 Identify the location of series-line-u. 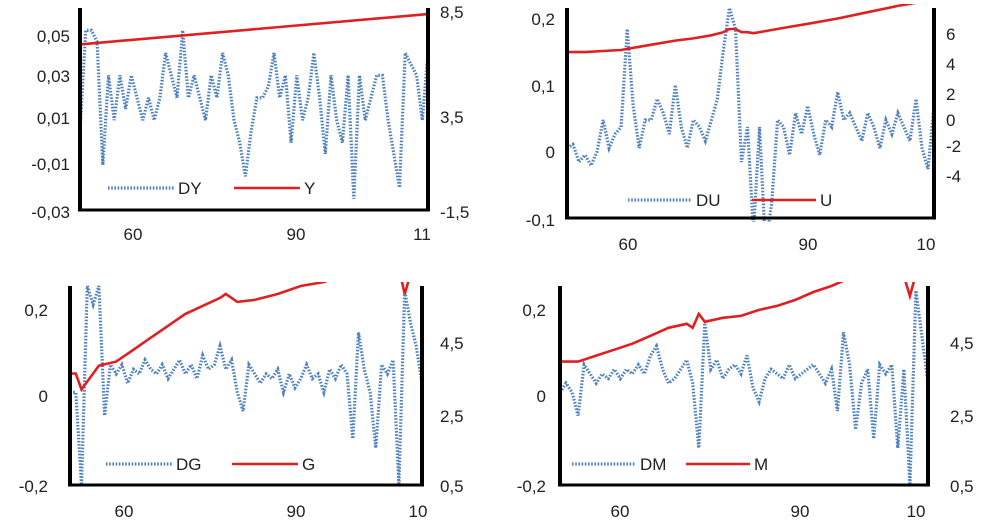
(742, 29).